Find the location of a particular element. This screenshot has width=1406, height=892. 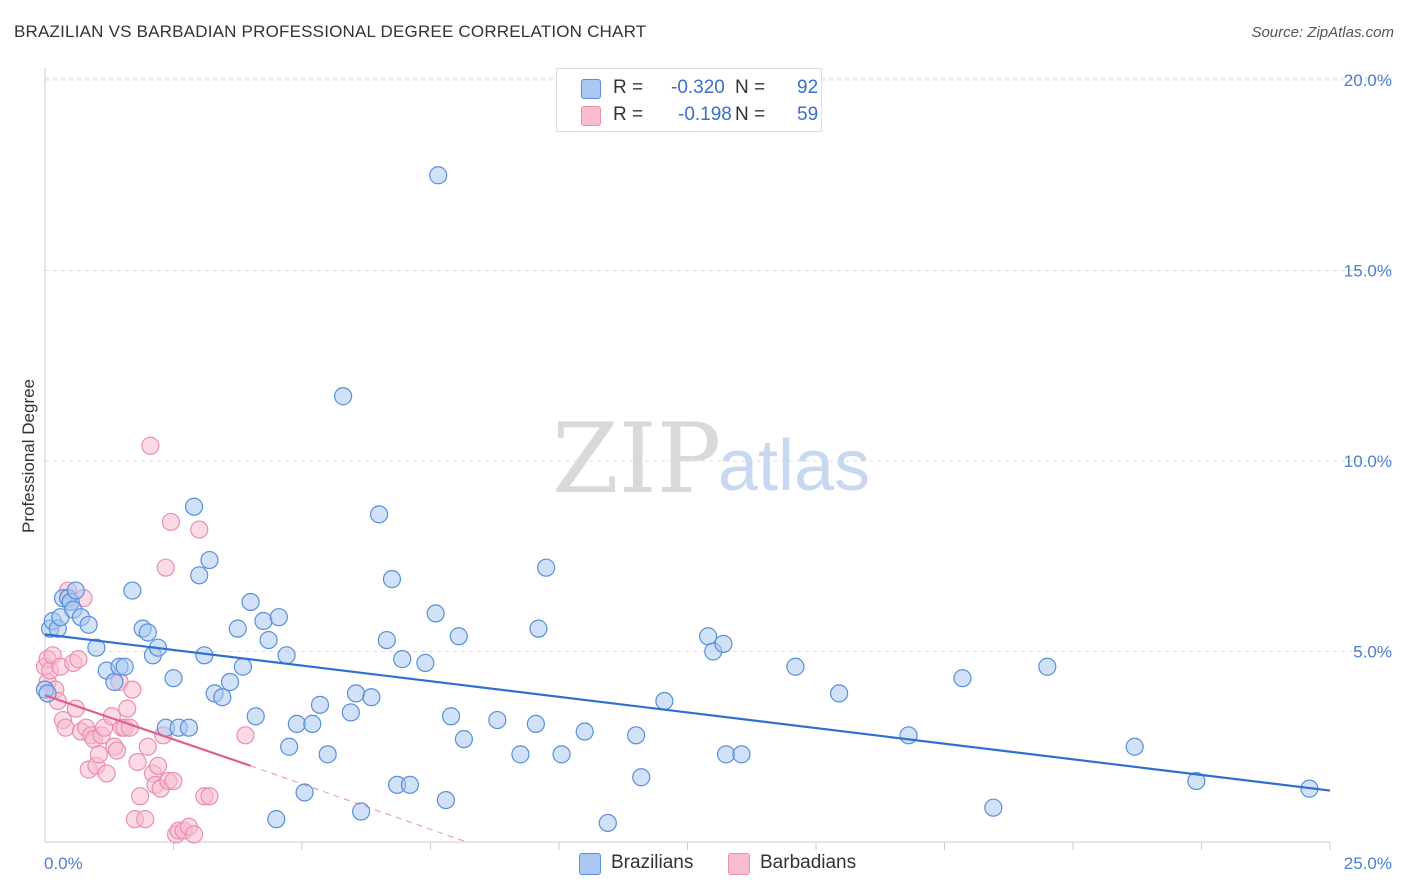

bottom-legend-label: Brazilians is located at coordinates (652, 862).